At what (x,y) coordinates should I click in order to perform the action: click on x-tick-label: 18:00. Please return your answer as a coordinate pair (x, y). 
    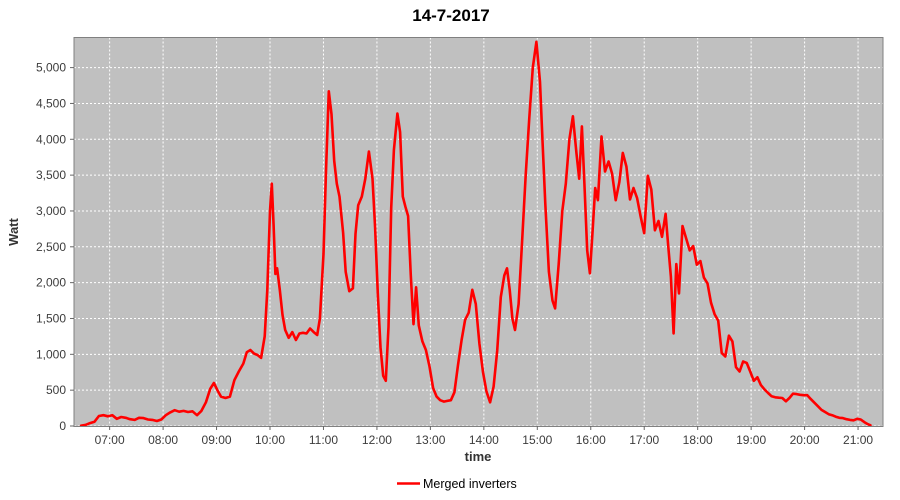
    Looking at the image, I should click on (698, 440).